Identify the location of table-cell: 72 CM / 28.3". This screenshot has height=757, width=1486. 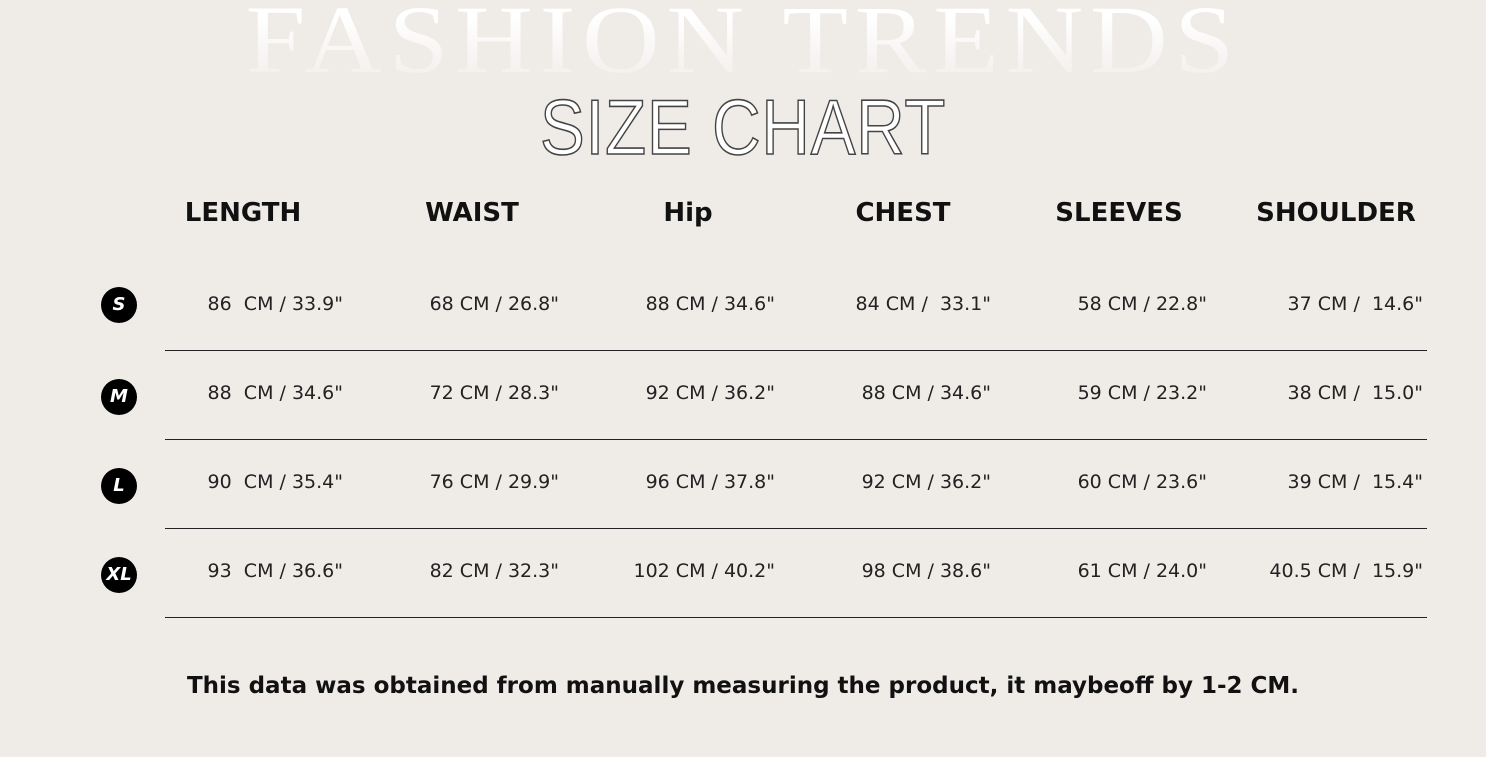
(494, 393).